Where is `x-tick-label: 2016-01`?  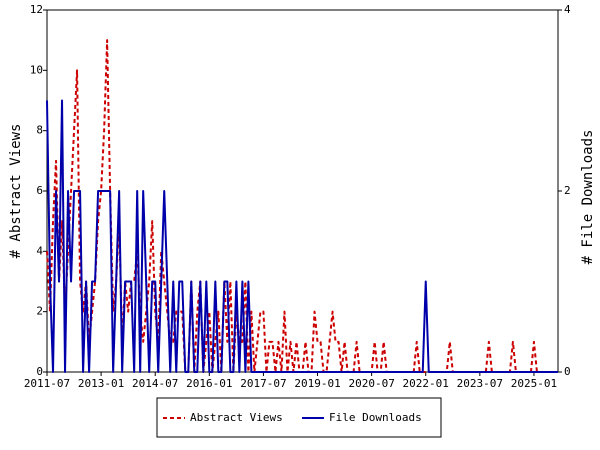
x-tick-label: 2016-01 is located at coordinates (209, 383).